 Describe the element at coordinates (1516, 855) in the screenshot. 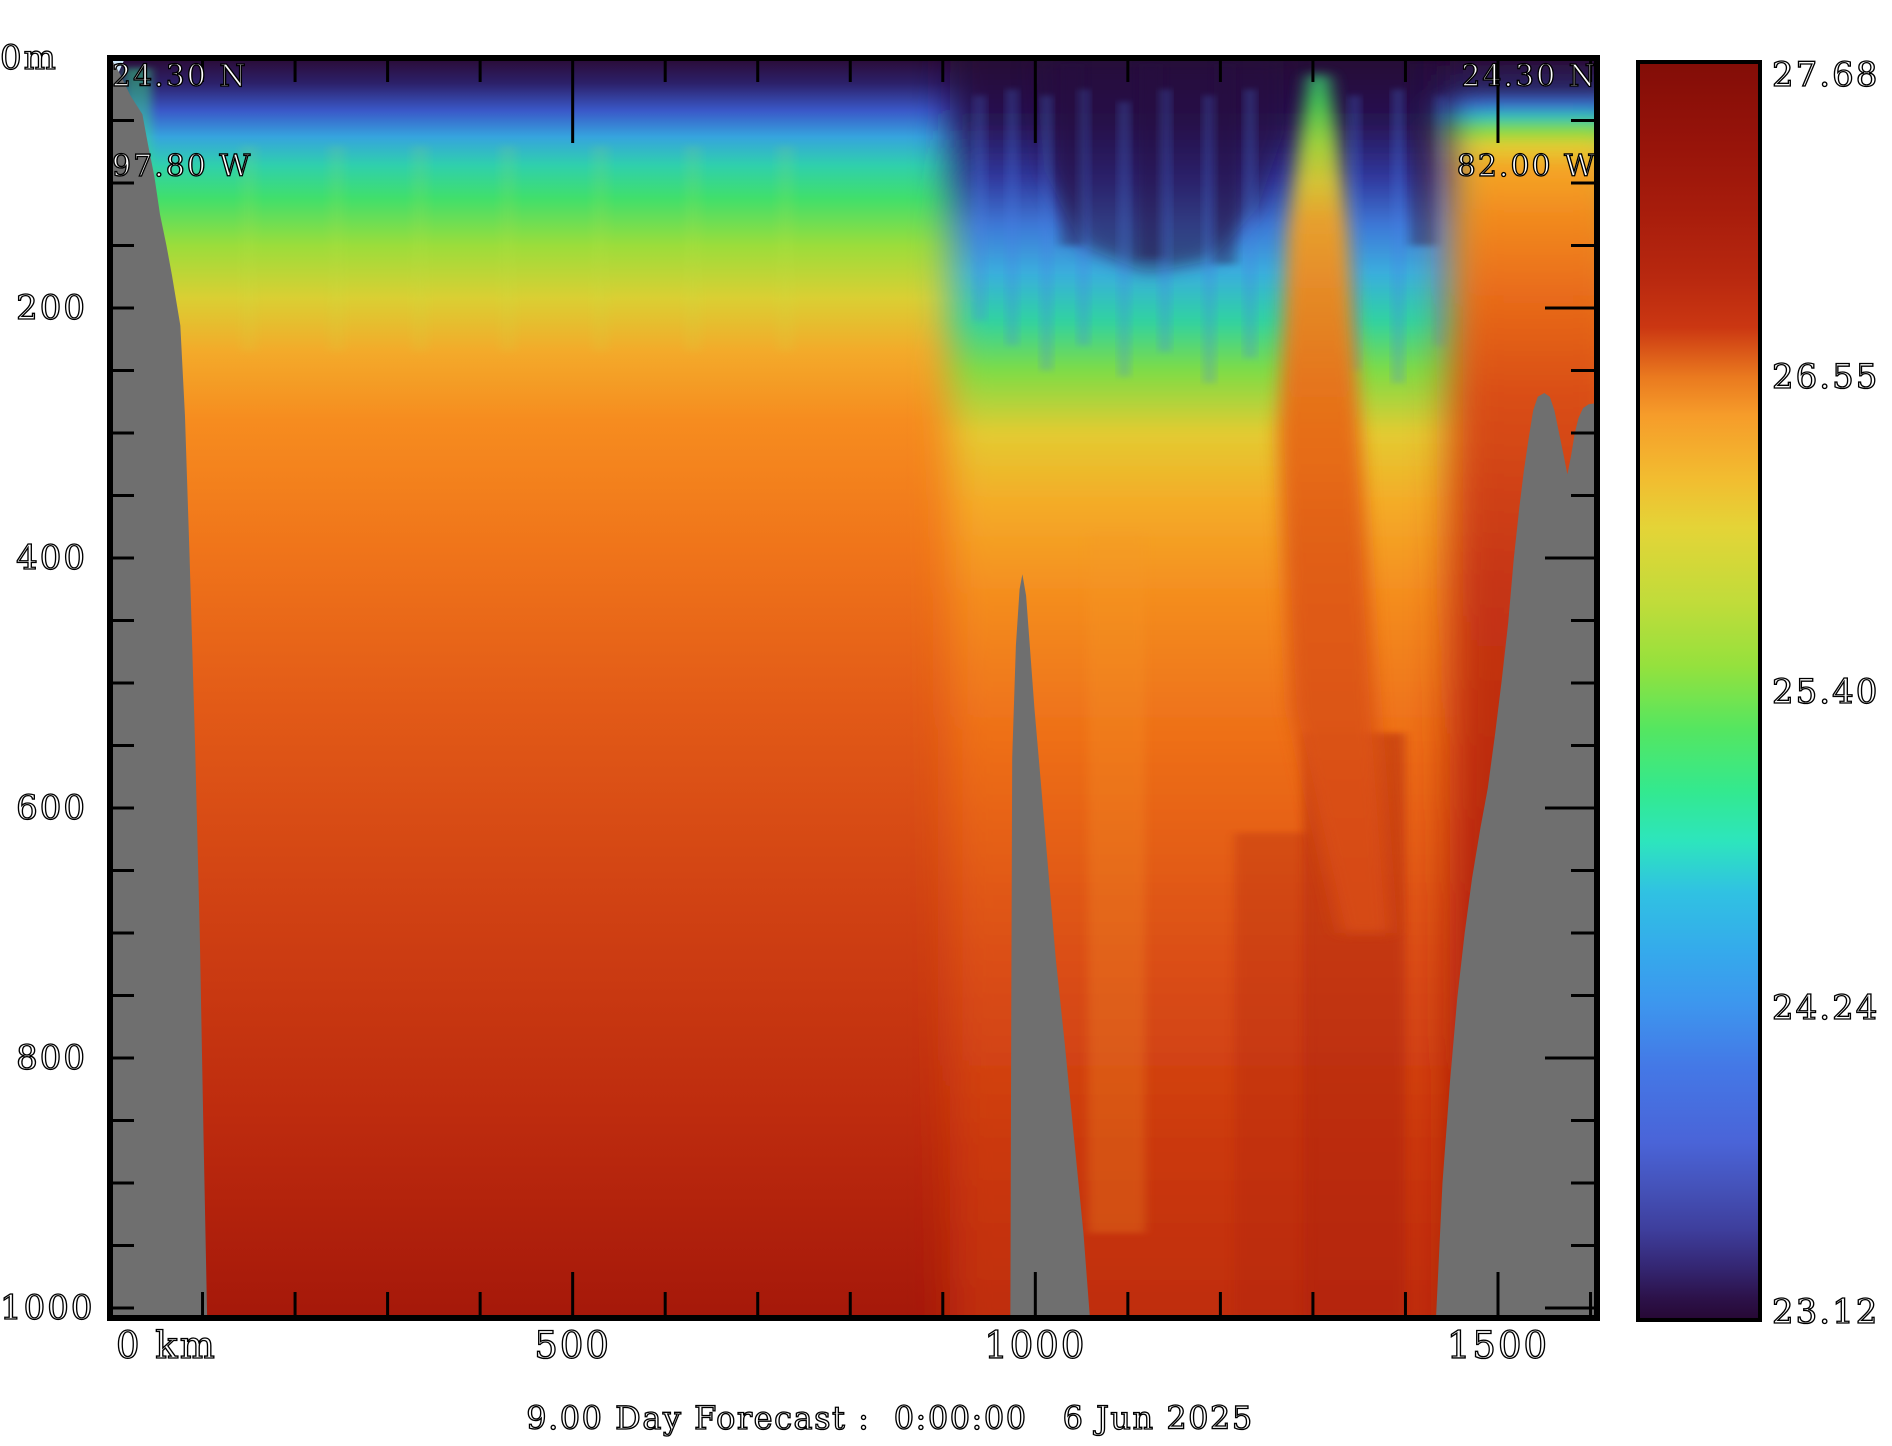

I see `bathymetry-east-bank` at that location.